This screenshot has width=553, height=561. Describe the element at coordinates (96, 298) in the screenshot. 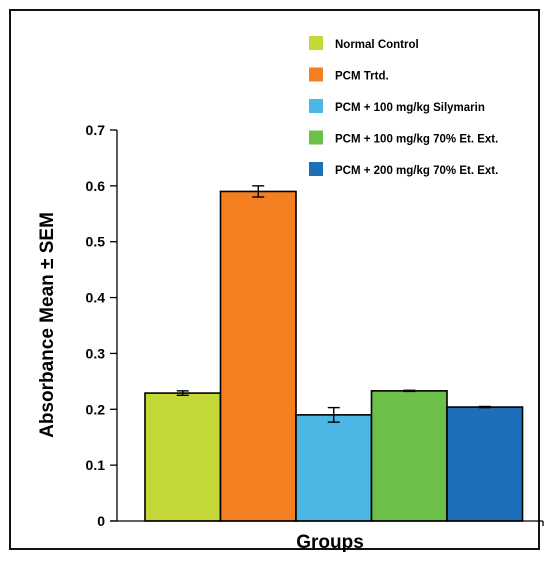

I see `y-tick-label: 0.4` at that location.